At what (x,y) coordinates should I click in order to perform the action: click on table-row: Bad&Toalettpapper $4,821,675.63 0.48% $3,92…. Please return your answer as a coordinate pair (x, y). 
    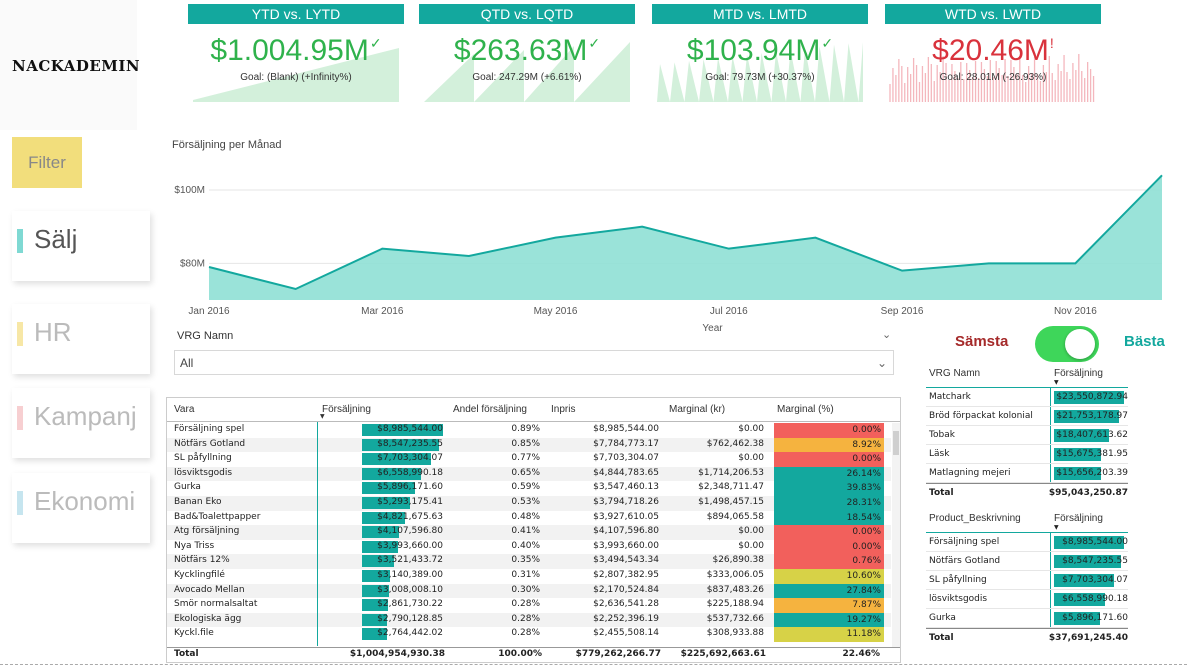
    Looking at the image, I should click on (529, 518).